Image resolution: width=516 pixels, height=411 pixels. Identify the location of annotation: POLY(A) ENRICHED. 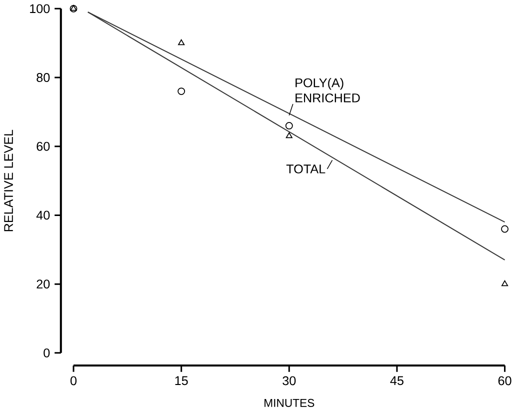
(328, 90).